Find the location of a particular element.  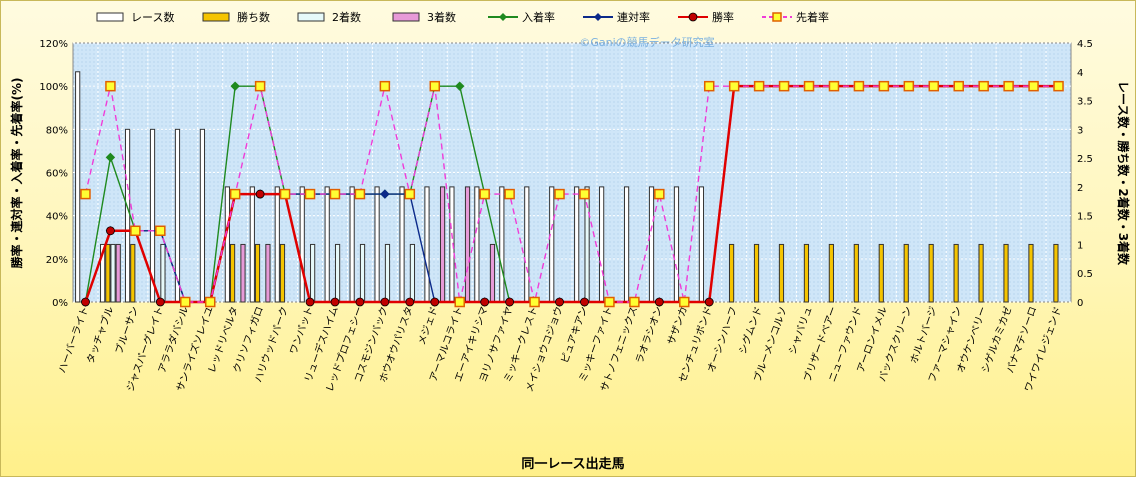

x-tick-label: ワンパット is located at coordinates (301, 330).